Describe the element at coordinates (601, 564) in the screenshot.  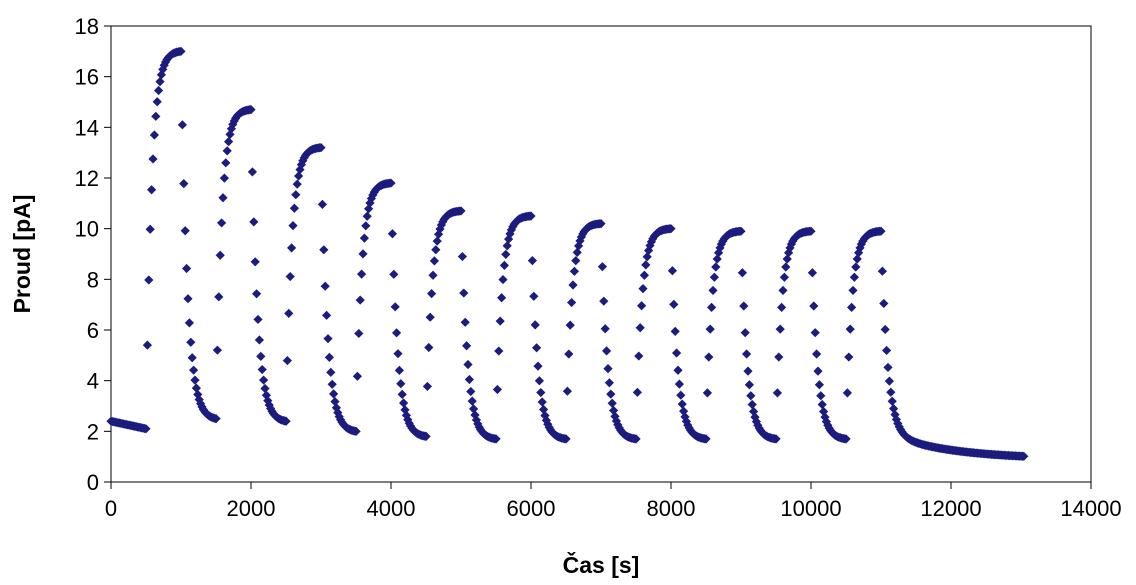
I see `x-axis-title: Čas [s]` at that location.